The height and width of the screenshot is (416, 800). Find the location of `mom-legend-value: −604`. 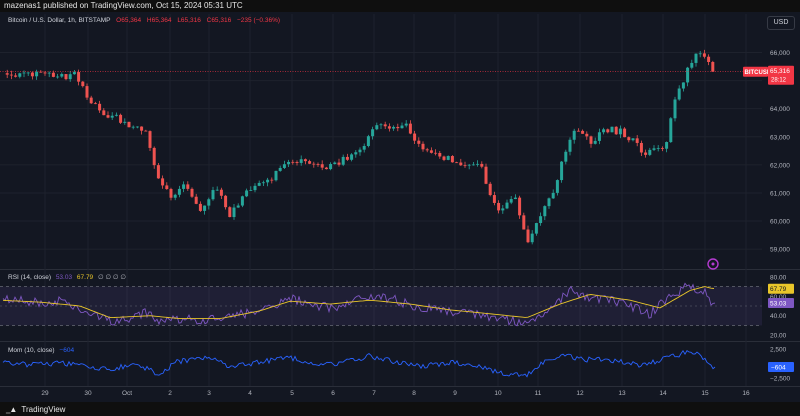

mom-legend-value: −604 is located at coordinates (67, 350).